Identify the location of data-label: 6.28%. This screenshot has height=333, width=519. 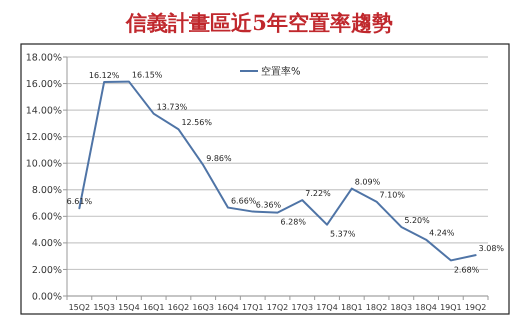
(293, 222).